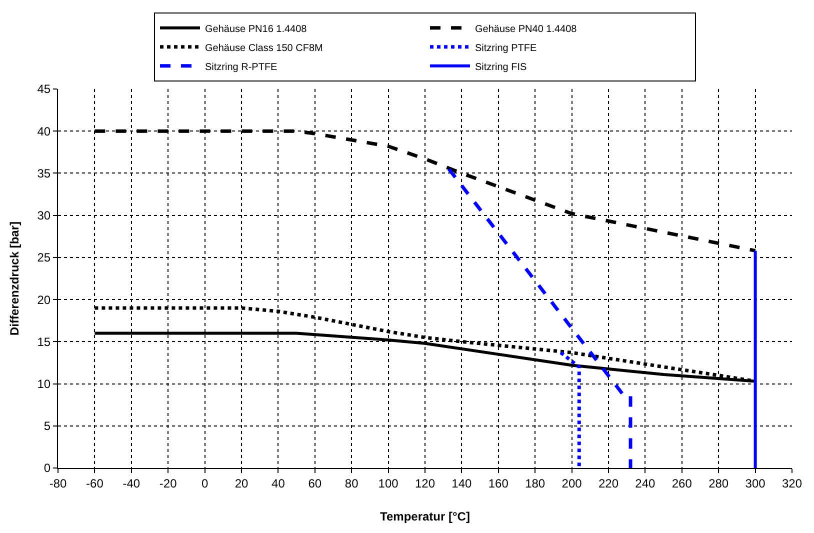 The image size is (814, 533). I want to click on y-tick-label: 0, so click(47, 468).